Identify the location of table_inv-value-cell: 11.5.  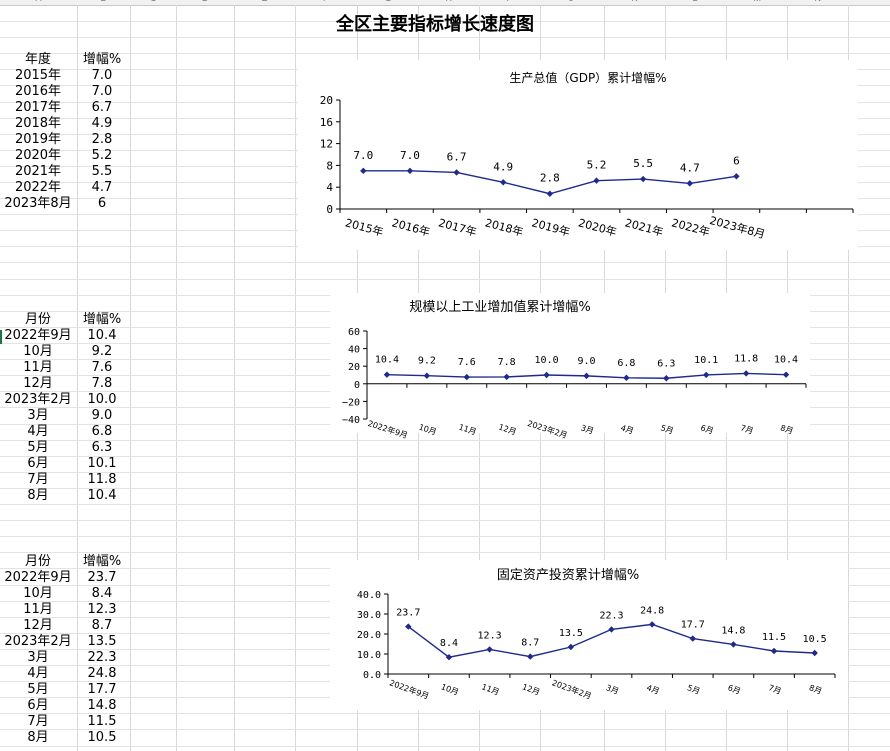
(102, 721).